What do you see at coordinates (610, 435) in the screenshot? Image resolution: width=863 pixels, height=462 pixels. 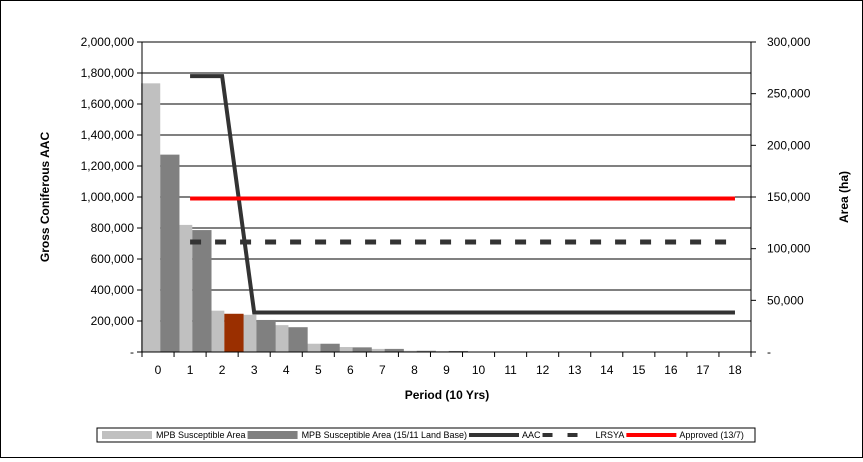 I see `legend-label: LRSYA` at bounding box center [610, 435].